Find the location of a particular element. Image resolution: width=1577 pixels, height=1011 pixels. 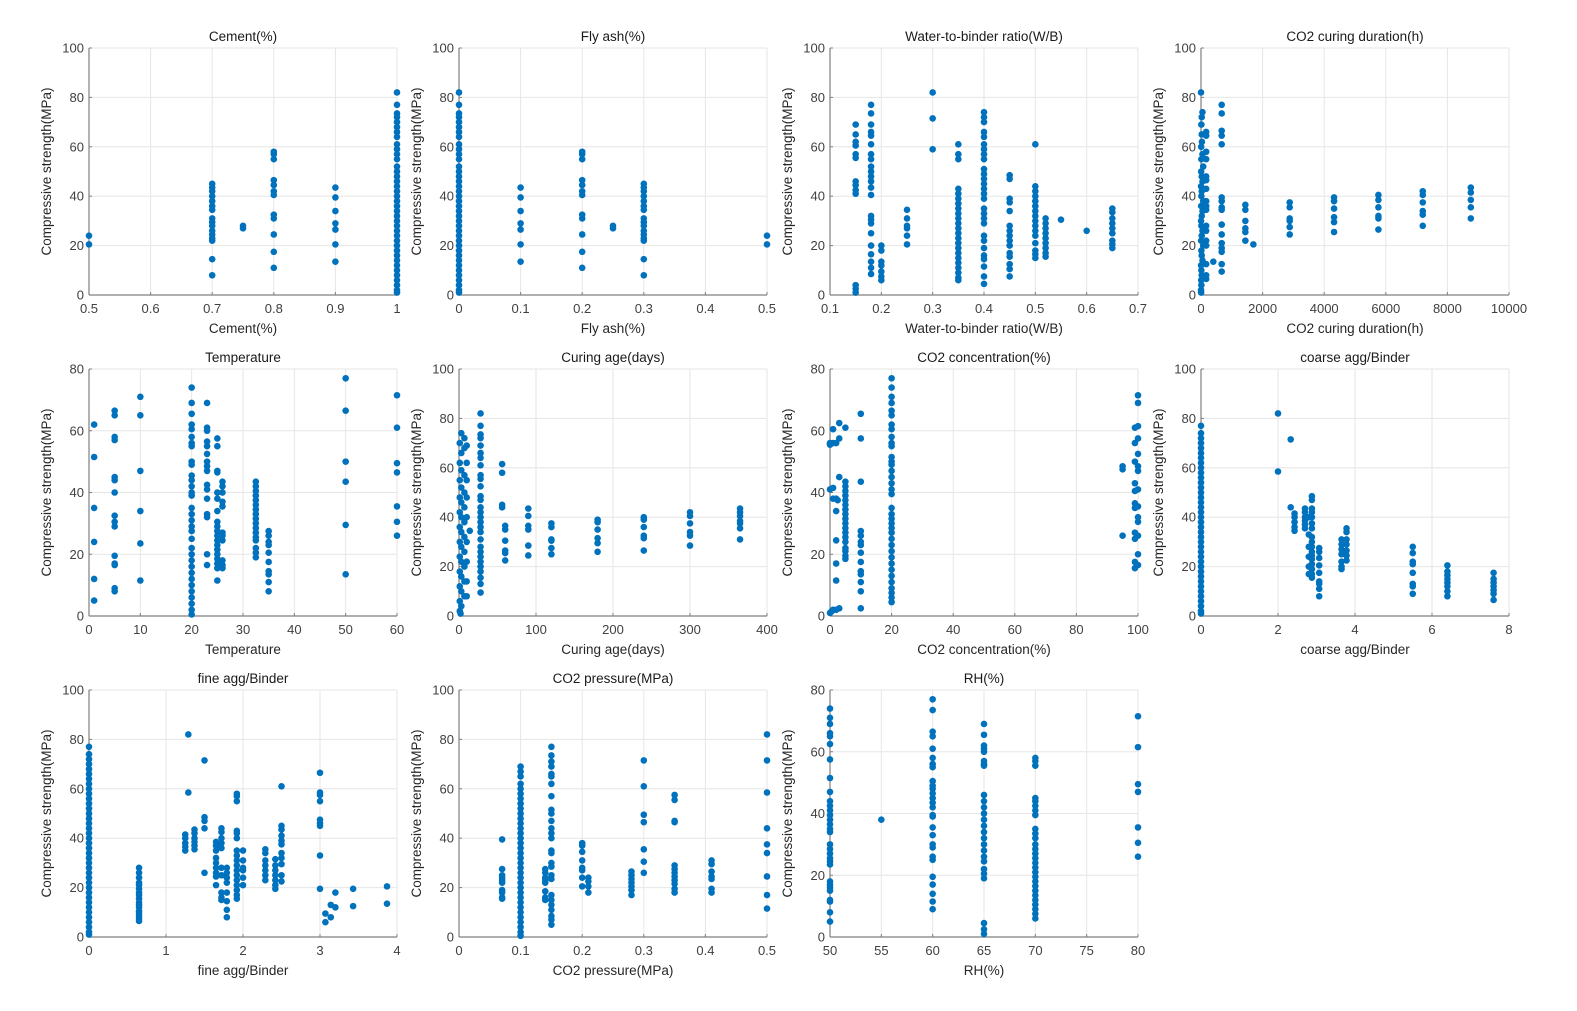

x-tick-label: 3 is located at coordinates (319, 950).